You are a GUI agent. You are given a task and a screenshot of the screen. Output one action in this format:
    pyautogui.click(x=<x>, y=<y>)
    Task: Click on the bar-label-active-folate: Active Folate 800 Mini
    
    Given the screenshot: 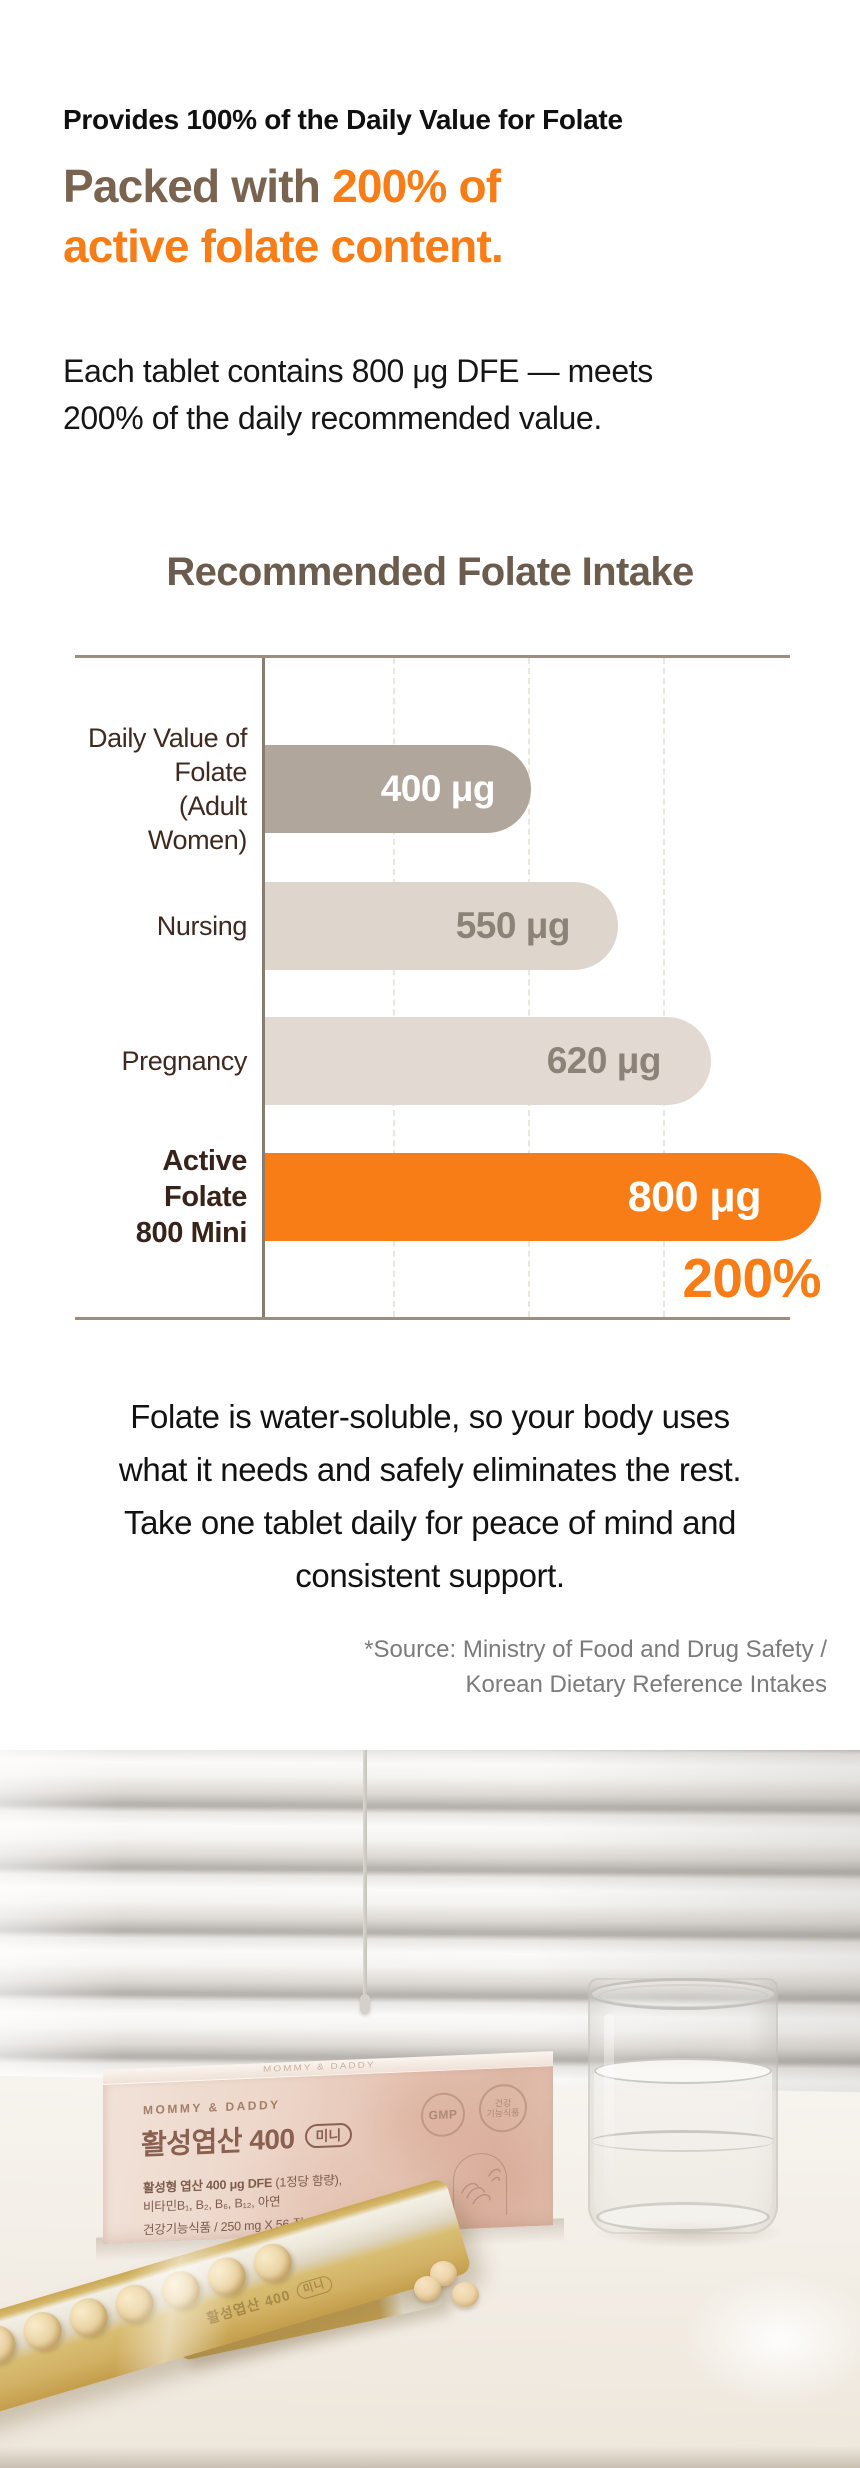 What is the action you would take?
    pyautogui.click(x=161, y=1197)
    